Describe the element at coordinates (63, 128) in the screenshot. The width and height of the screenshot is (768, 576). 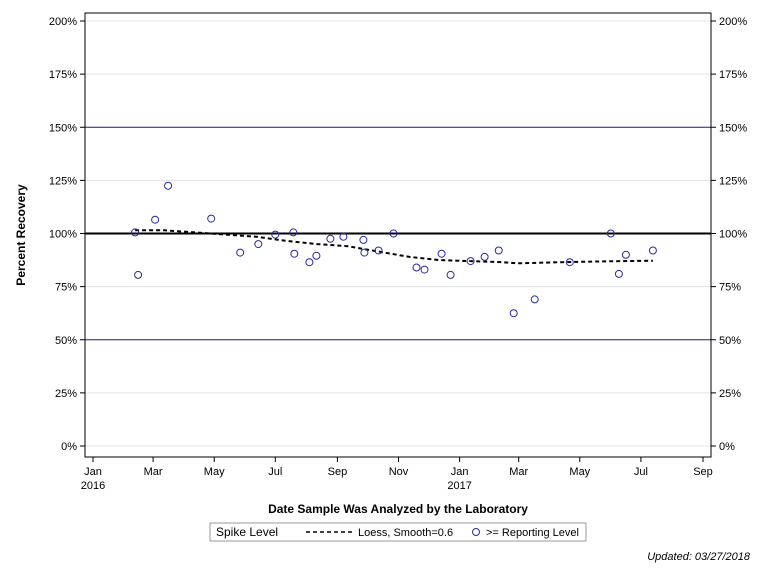
I see `y-tick-label-left: 150%` at that location.